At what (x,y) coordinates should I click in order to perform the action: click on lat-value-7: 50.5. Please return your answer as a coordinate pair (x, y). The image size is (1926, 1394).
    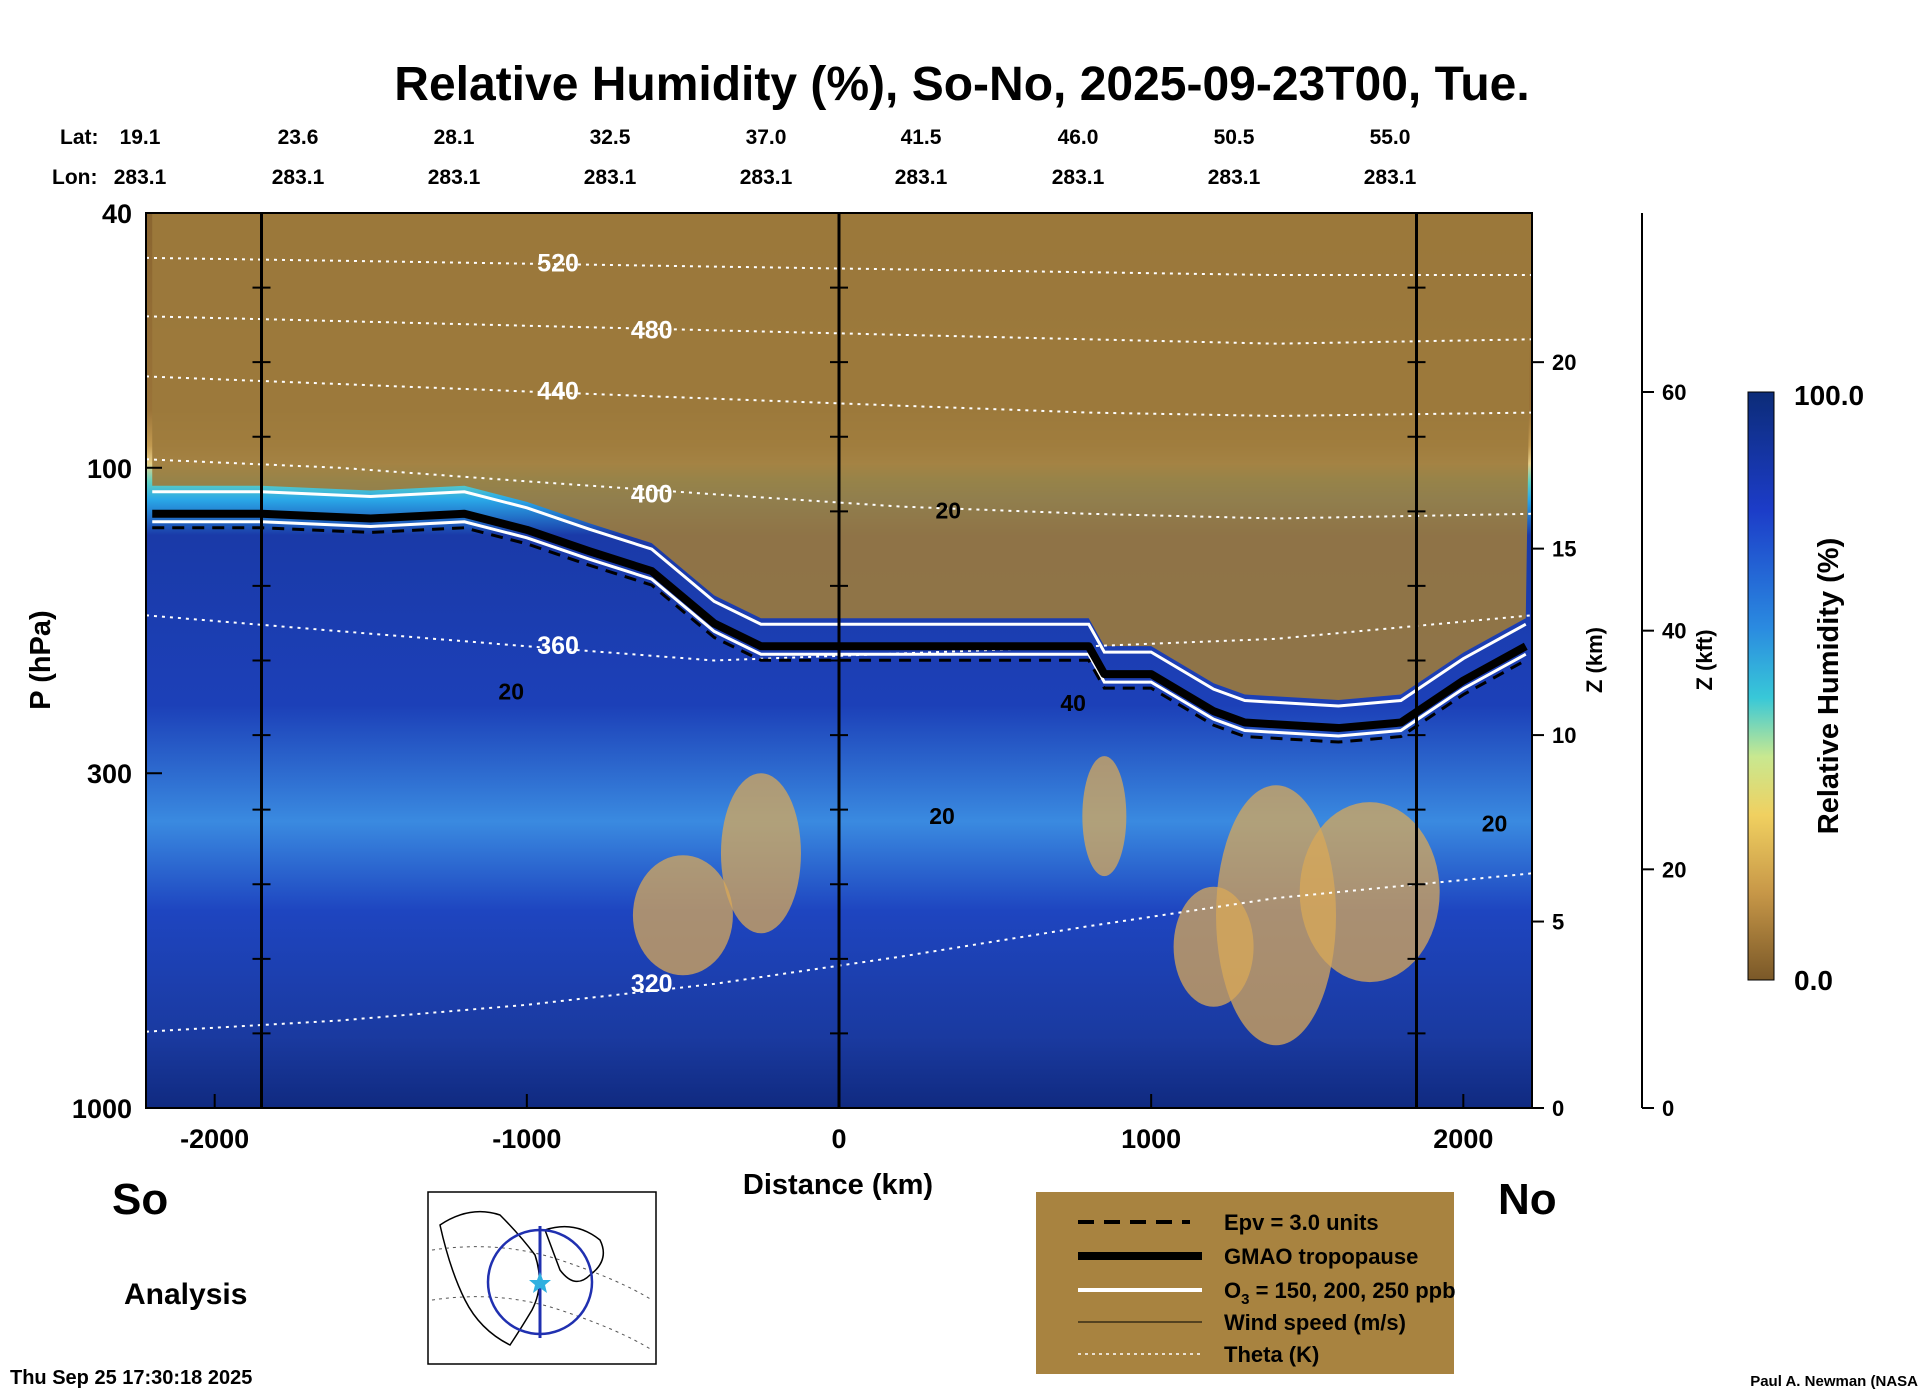
    Looking at the image, I should click on (1234, 137).